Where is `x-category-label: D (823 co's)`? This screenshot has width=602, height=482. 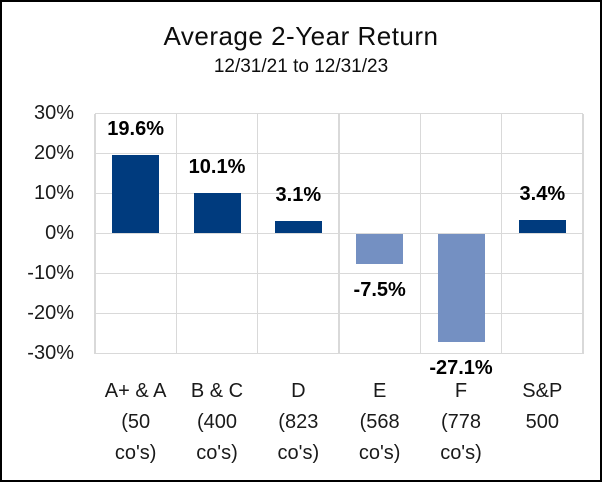 x-category-label: D (823 co's) is located at coordinates (298, 422).